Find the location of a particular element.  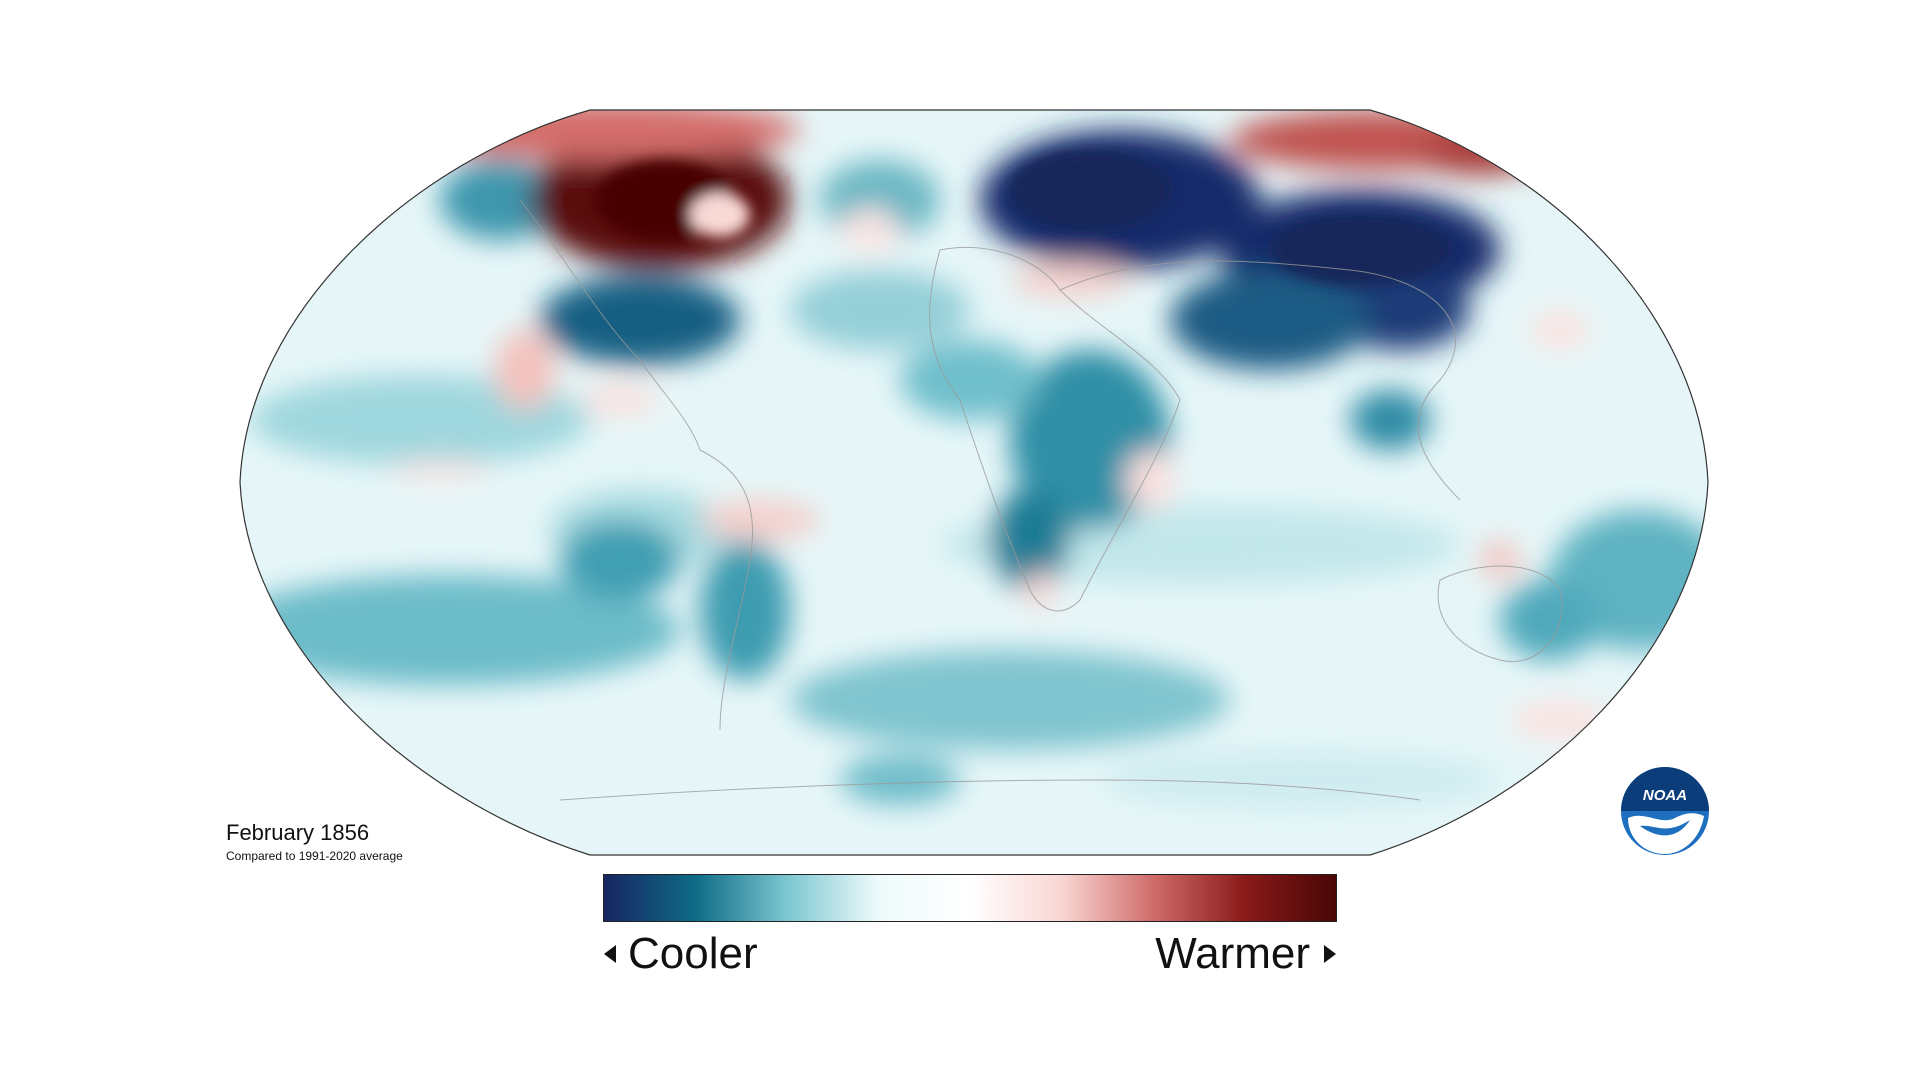

triangle-right-icon is located at coordinates (1330, 954).